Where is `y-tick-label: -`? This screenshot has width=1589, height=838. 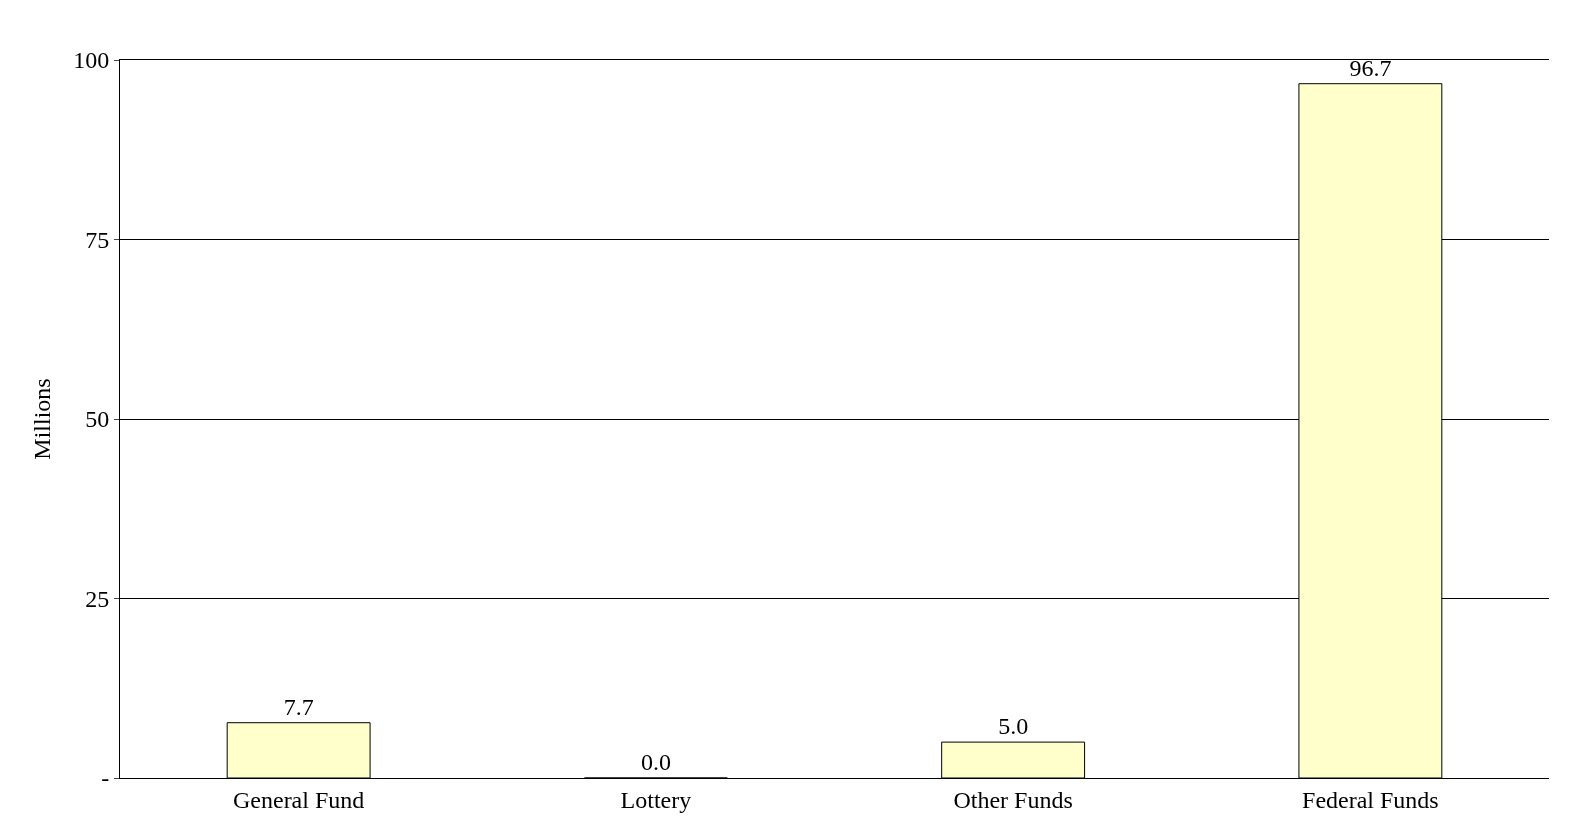
y-tick-label: - is located at coordinates (105, 778).